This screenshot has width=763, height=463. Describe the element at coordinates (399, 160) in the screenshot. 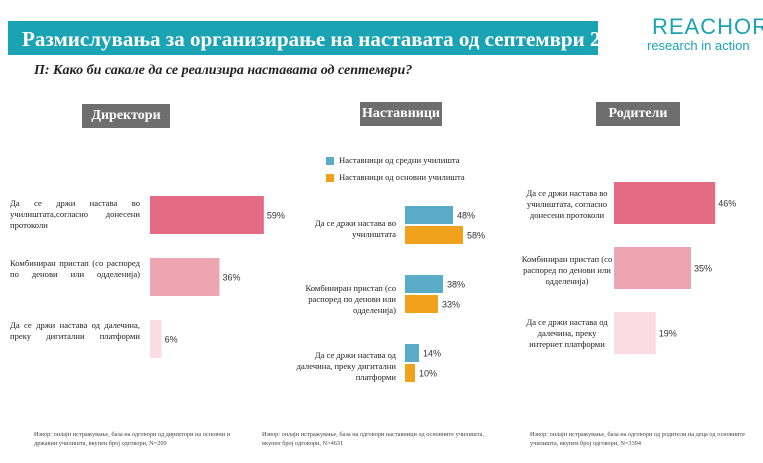

I see `legend-label-secondary: Наставници од средни училишта` at that location.